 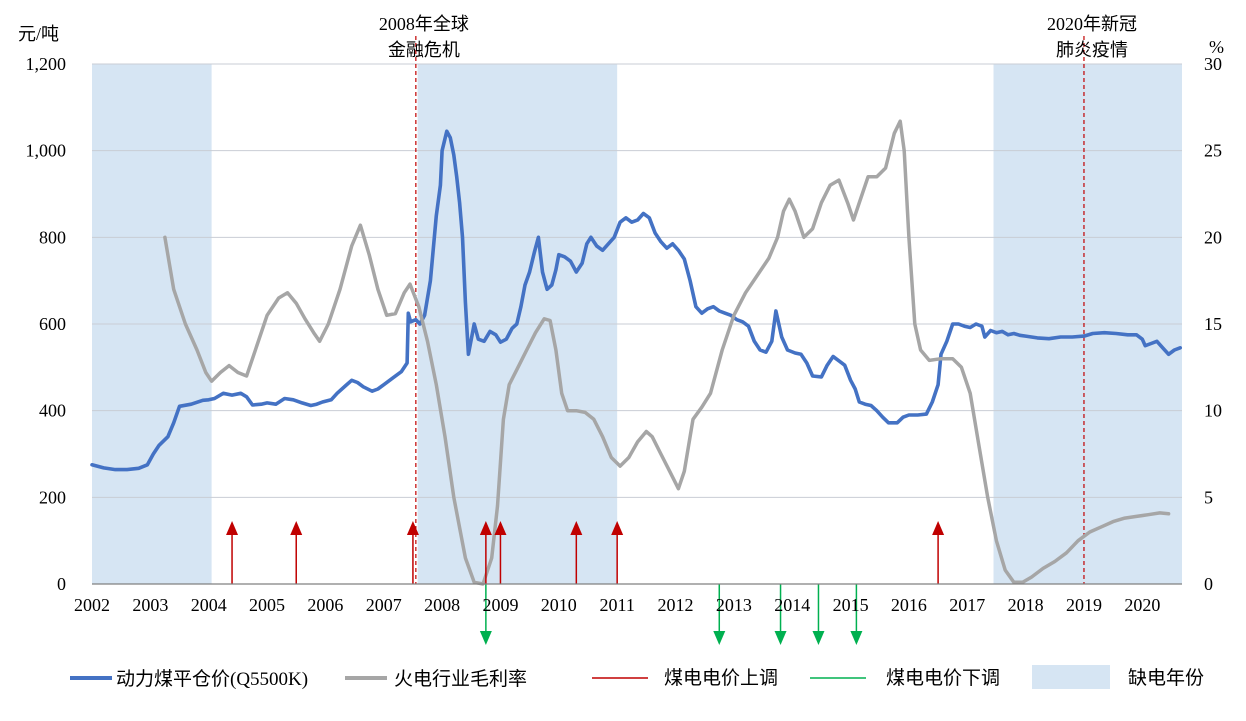 What do you see at coordinates (46, 151) in the screenshot?
I see `y-left-tick-label: 1,000` at bounding box center [46, 151].